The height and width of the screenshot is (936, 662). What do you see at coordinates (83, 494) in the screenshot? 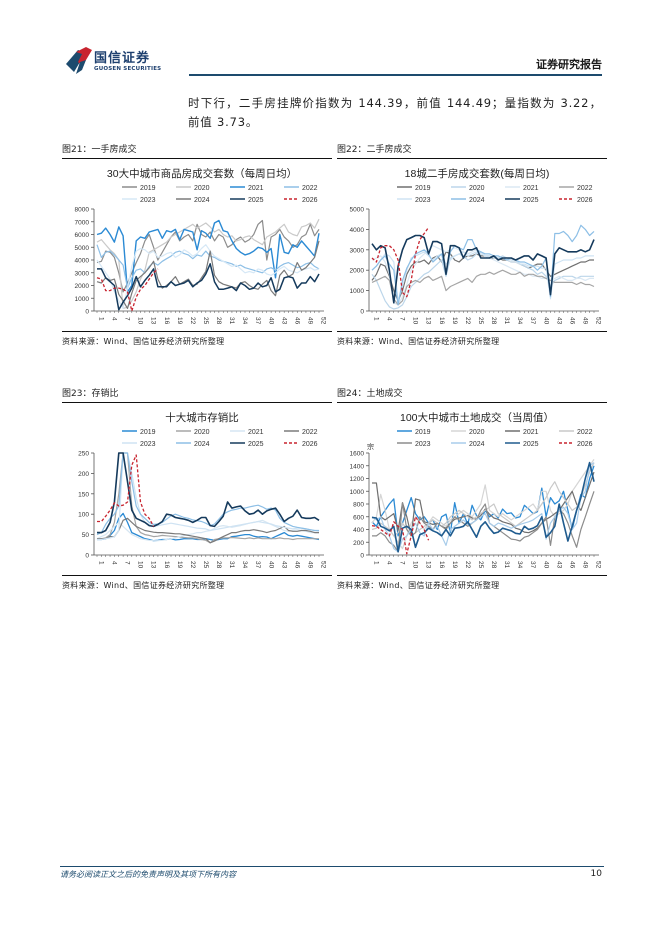
I see `svg-text: 150` at bounding box center [83, 494].